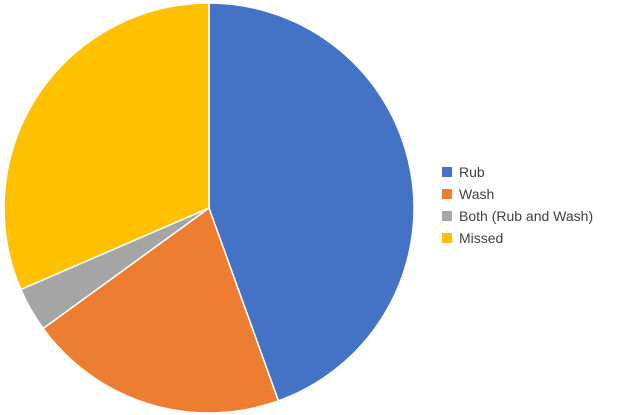 The height and width of the screenshot is (415, 623). I want to click on legend-label-rub: Rub, so click(472, 172).